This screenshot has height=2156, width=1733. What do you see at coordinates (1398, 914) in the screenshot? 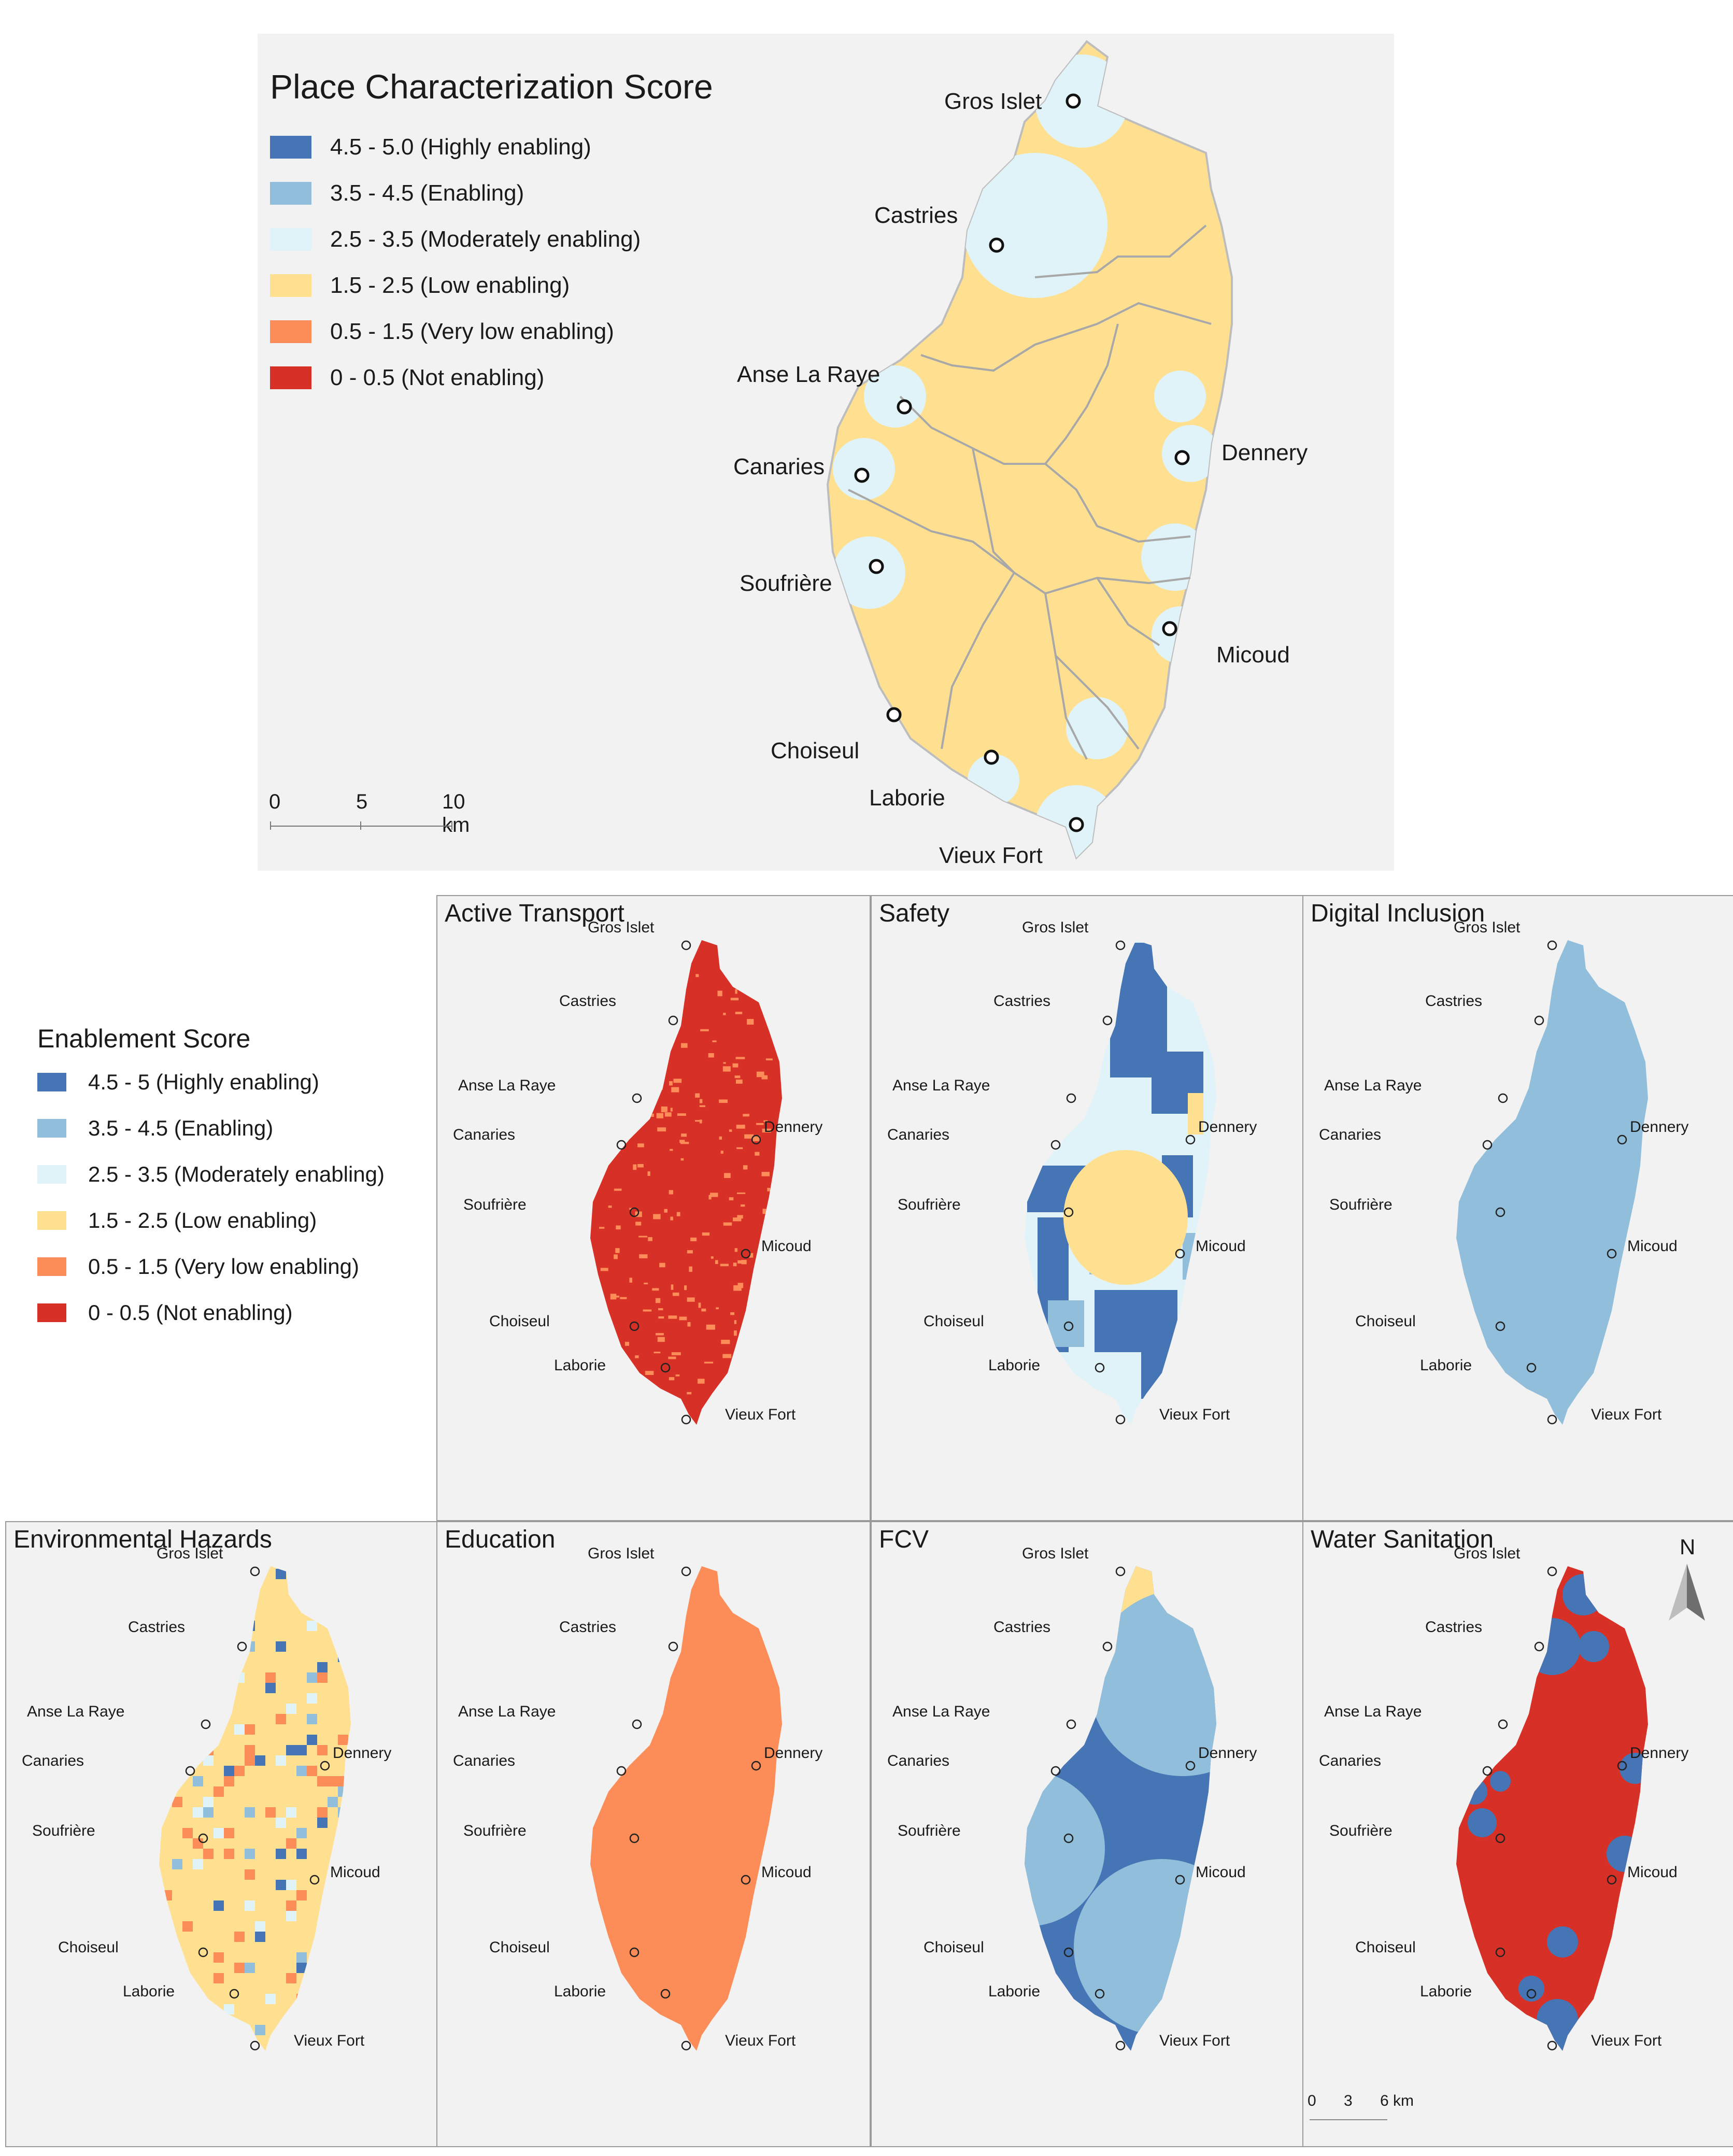
I see `panel-title: Digital Inclusion` at bounding box center [1398, 914].